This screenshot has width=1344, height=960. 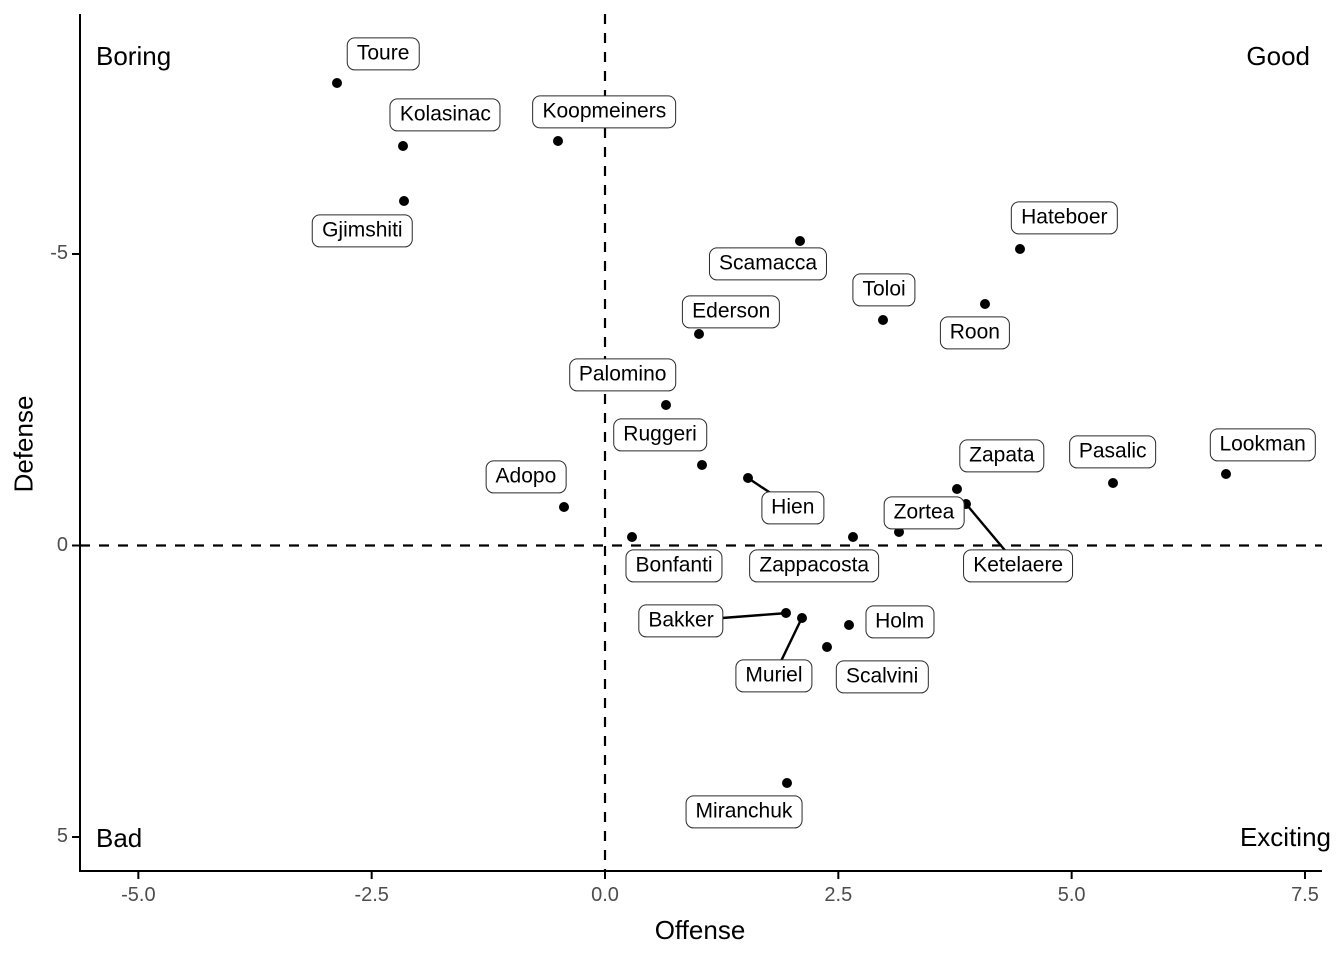 I want to click on data-point-zappacosta, so click(x=853, y=536).